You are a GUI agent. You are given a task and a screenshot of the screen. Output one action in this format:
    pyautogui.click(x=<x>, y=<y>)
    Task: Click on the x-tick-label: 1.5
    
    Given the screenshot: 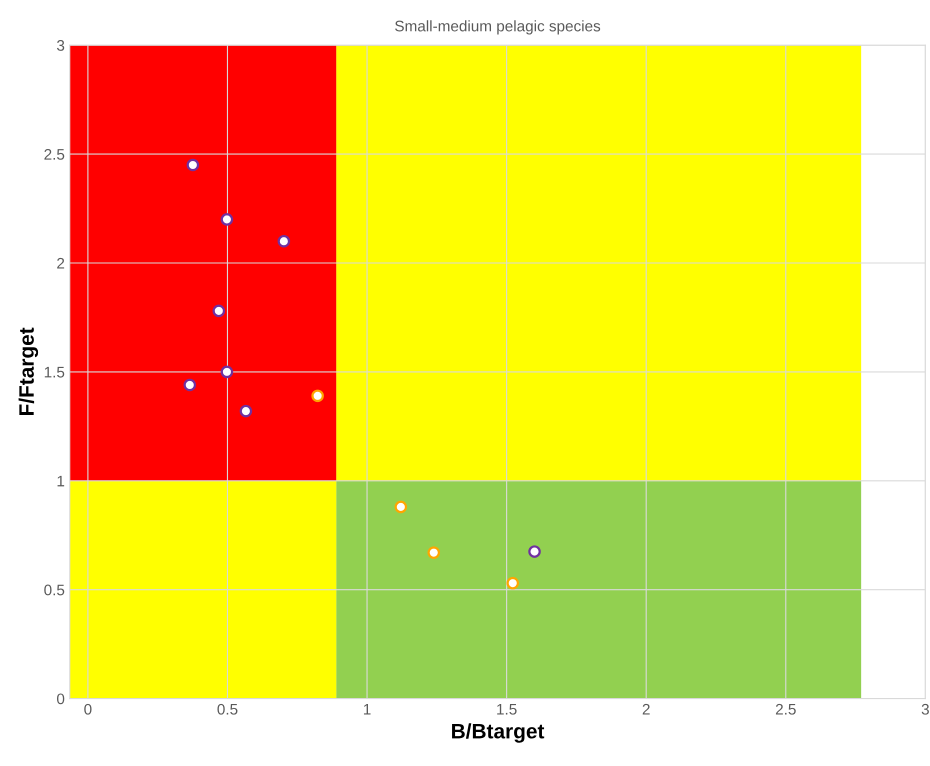 What is the action you would take?
    pyautogui.click(x=507, y=709)
    